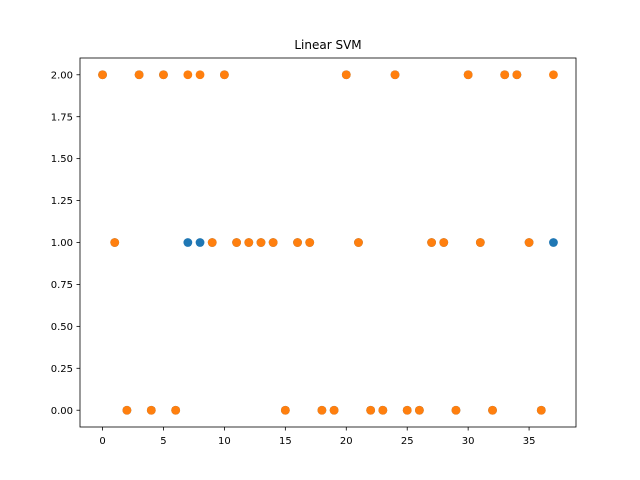  Describe the element at coordinates (102, 441) in the screenshot. I see `x-tick-label: 0` at that location.